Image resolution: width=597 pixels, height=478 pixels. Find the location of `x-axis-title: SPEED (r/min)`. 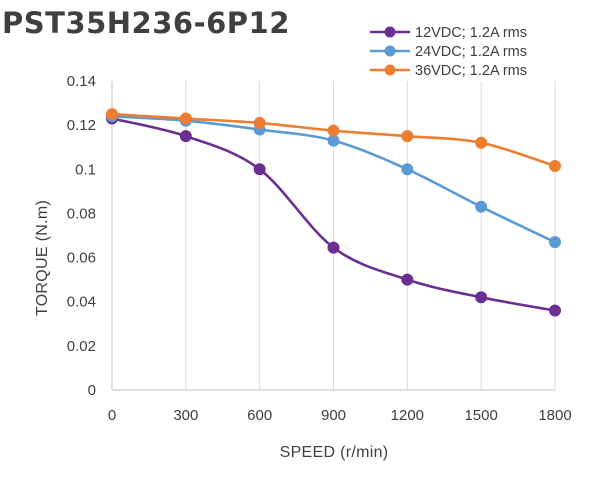

x-axis-title: SPEED (r/min) is located at coordinates (334, 452).